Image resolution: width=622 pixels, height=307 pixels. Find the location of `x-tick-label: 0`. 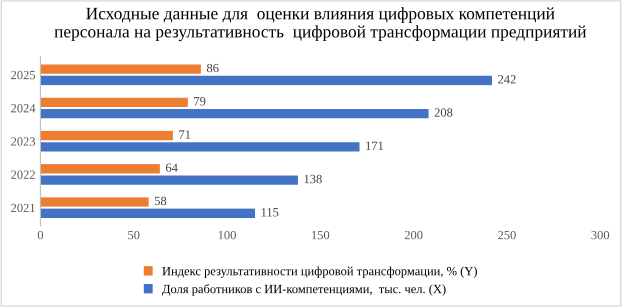

x-tick-label: 0 is located at coordinates (41, 235).